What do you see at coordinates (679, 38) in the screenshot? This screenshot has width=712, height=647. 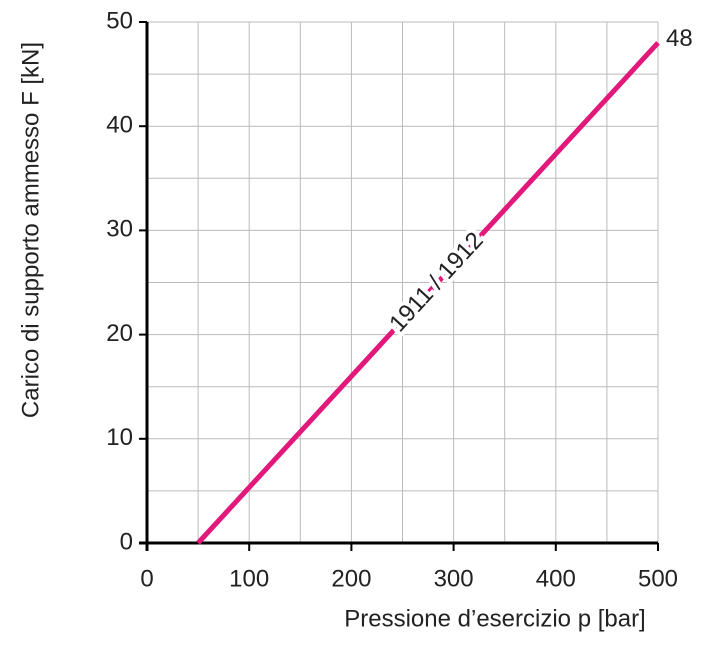 I see `data-label: 48` at bounding box center [679, 38].